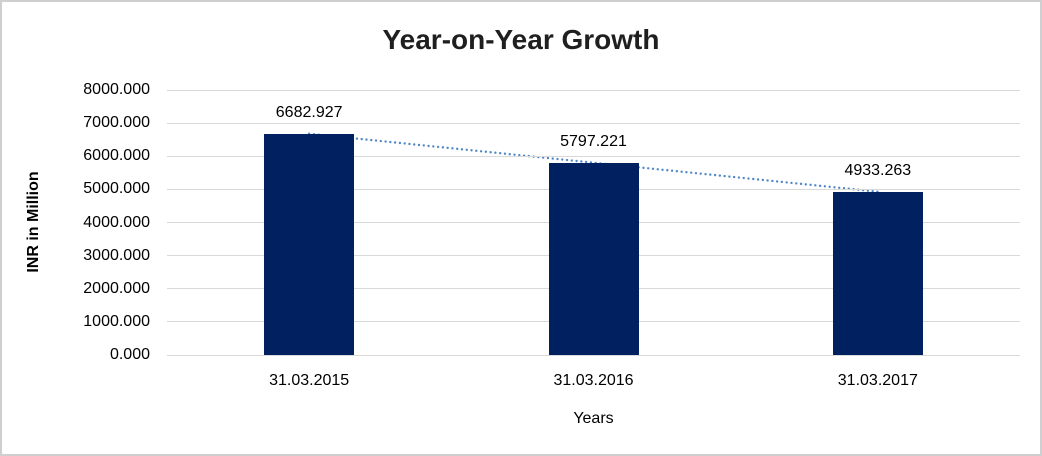 This screenshot has height=456, width=1042. Describe the element at coordinates (116, 189) in the screenshot. I see `y-tick-label: 5000.000` at that location.